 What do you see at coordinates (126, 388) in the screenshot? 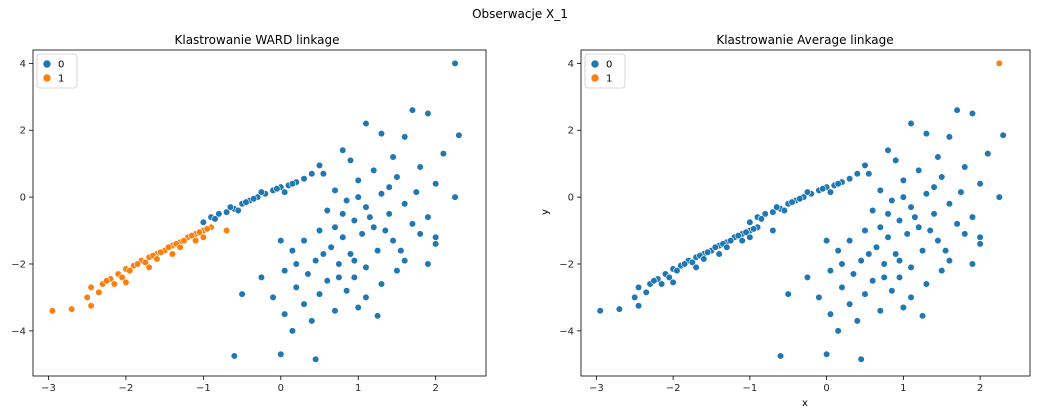
I see `x-tick-label: −2` at bounding box center [126, 388].